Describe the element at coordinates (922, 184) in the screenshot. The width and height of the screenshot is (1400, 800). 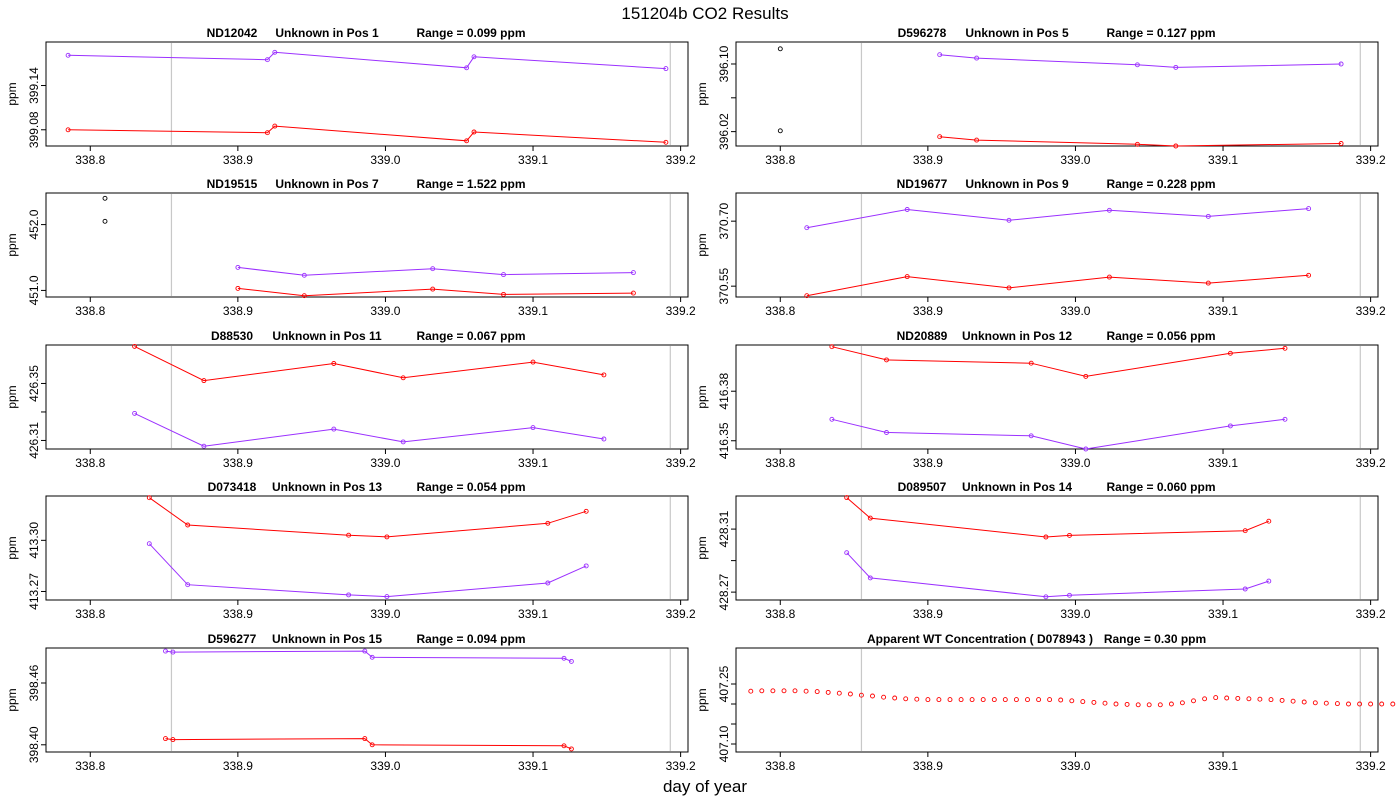
I see `panel-title-id: ND19677` at that location.